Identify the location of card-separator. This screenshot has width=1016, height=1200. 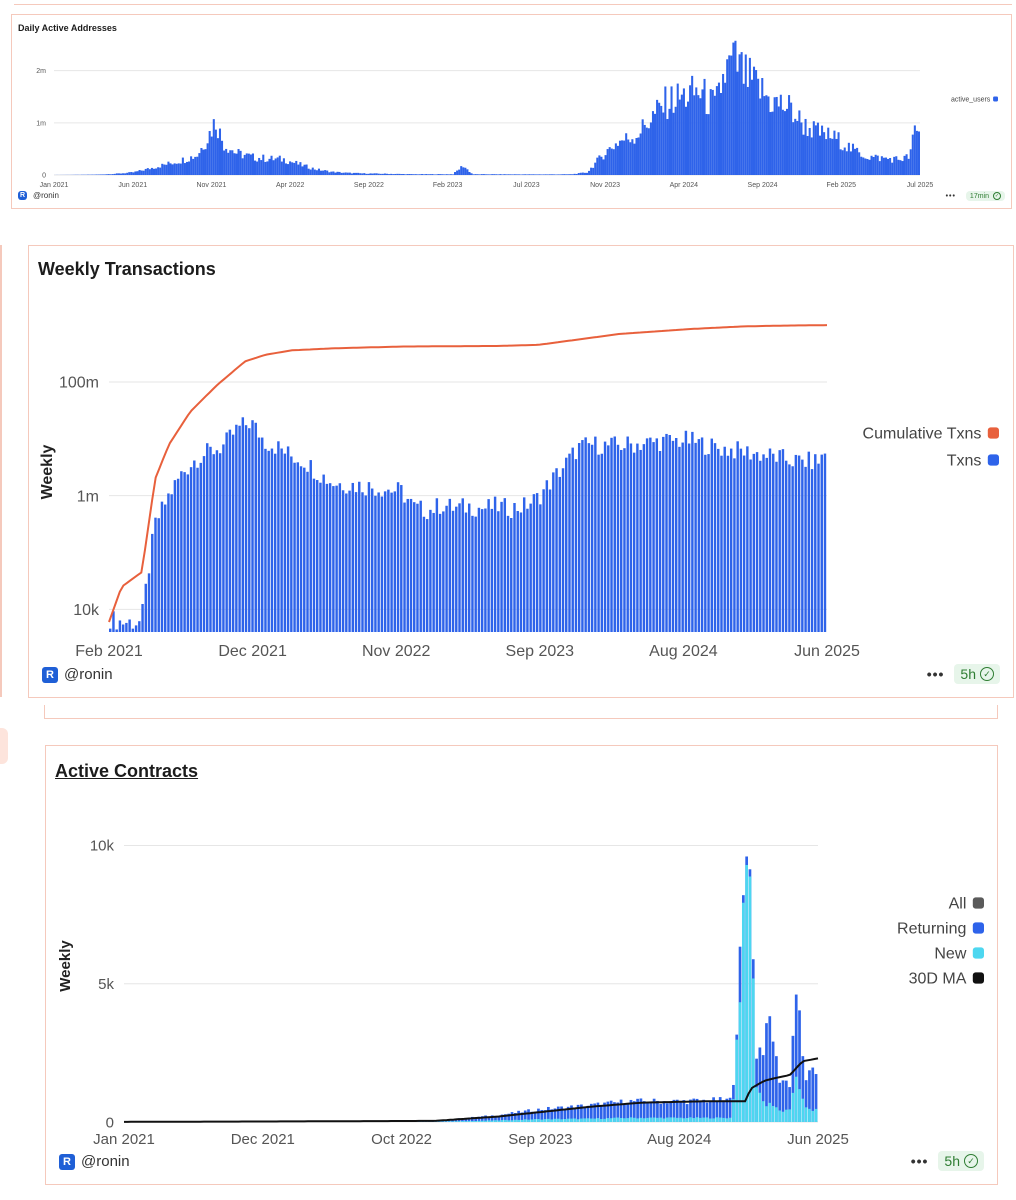
(521, 712).